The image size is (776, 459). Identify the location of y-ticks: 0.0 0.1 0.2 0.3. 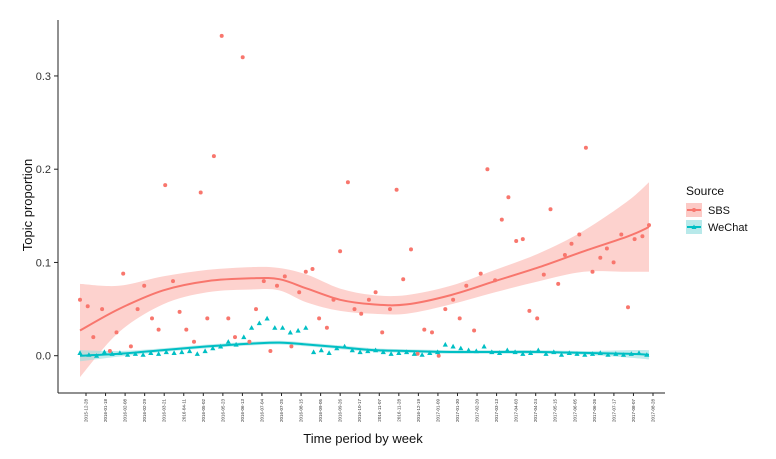
(47, 217).